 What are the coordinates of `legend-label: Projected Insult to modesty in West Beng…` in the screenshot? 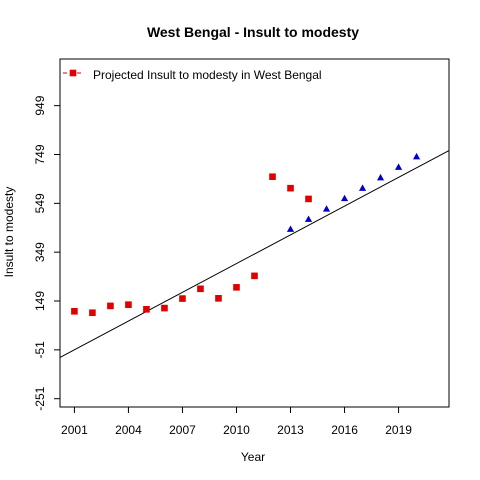 It's located at (207, 75).